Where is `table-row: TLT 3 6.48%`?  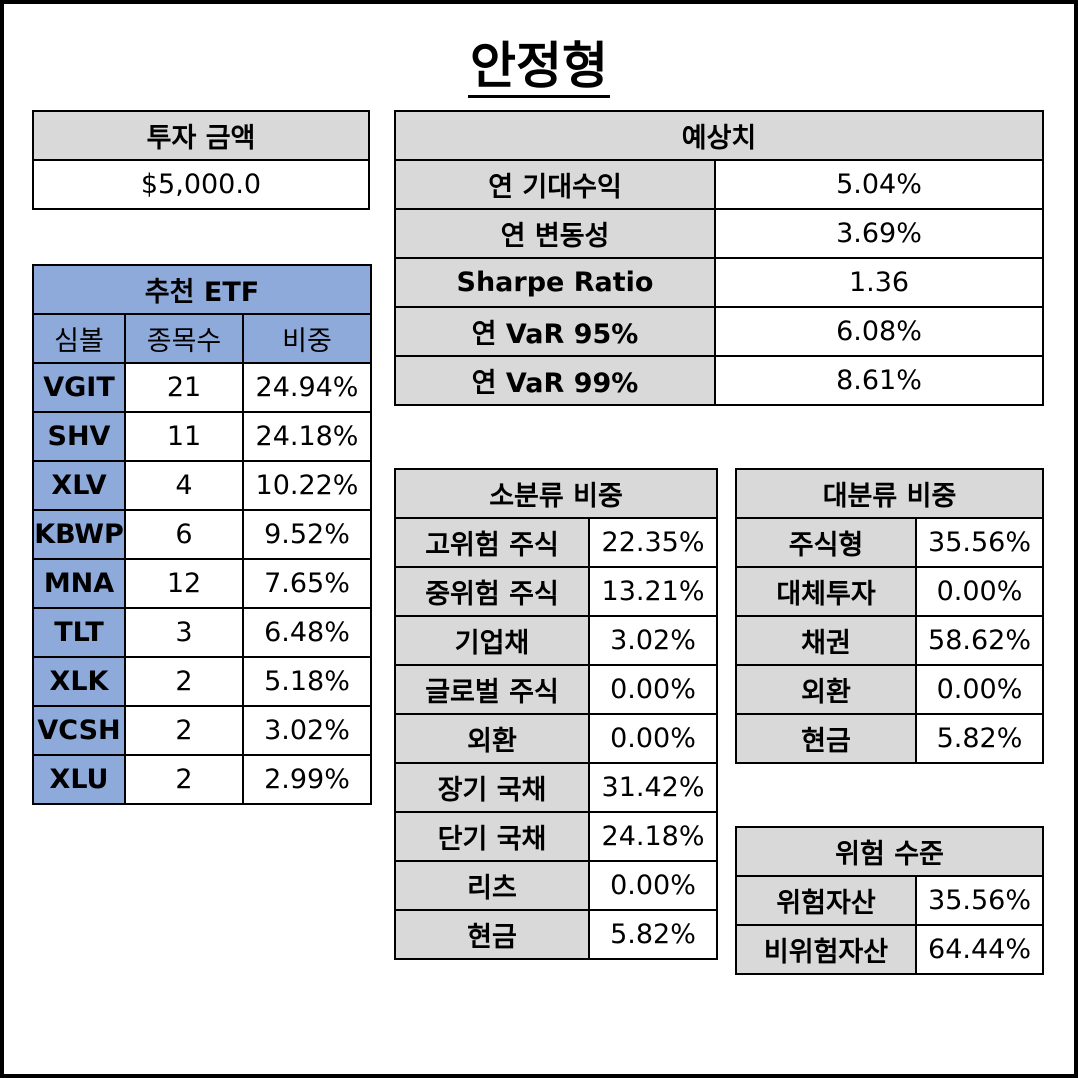
table-row: TLT 3 6.48% is located at coordinates (202, 632).